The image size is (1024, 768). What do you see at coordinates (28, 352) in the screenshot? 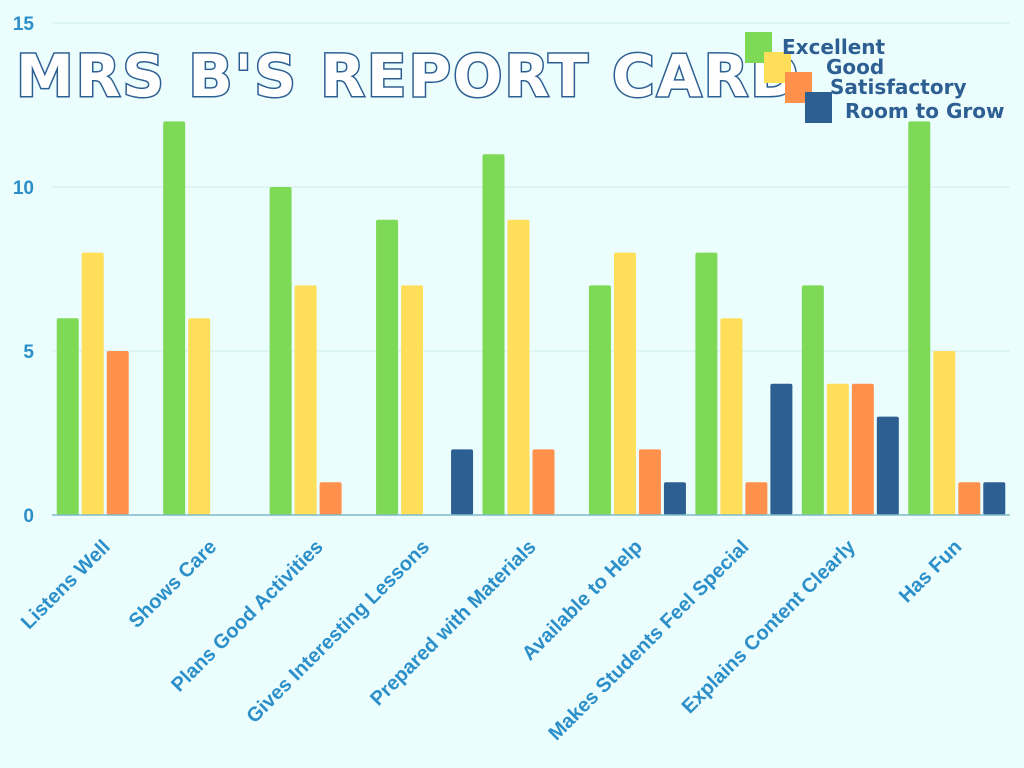
I see `y-tick-label: 5` at bounding box center [28, 352].